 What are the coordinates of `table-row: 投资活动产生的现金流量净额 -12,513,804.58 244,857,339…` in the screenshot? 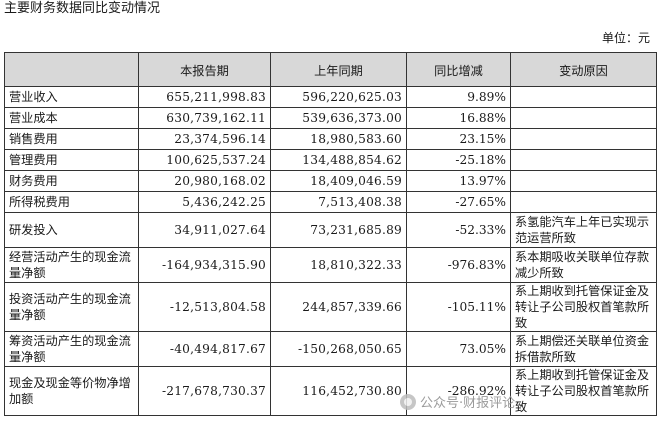 It's located at (330, 307).